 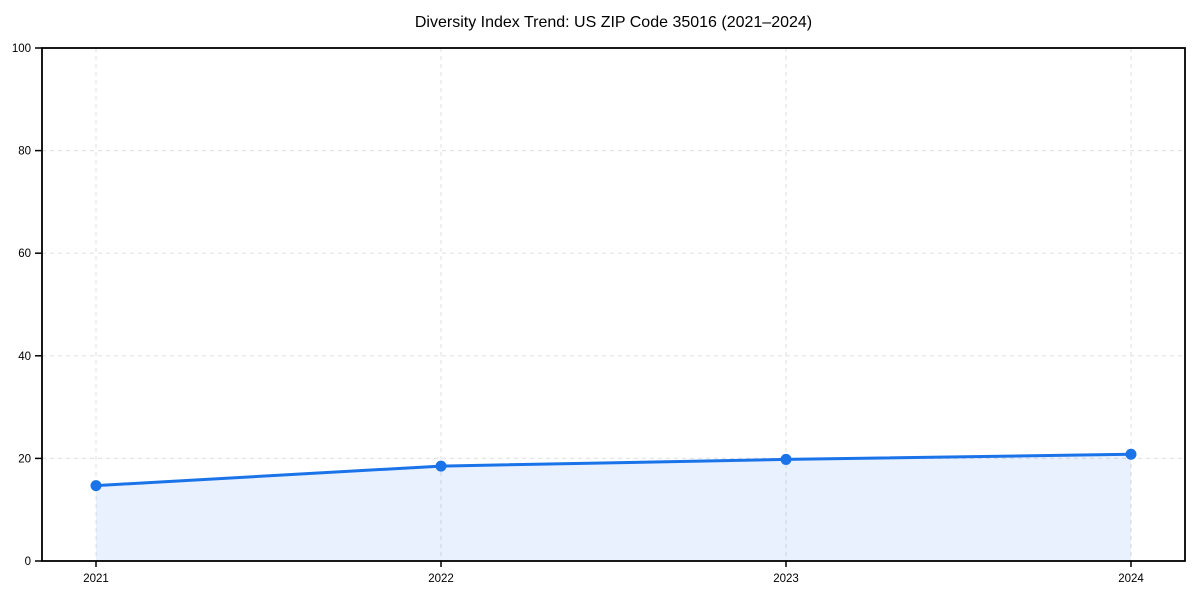 What do you see at coordinates (24, 152) in the screenshot?
I see `y-tick-label: 80` at bounding box center [24, 152].